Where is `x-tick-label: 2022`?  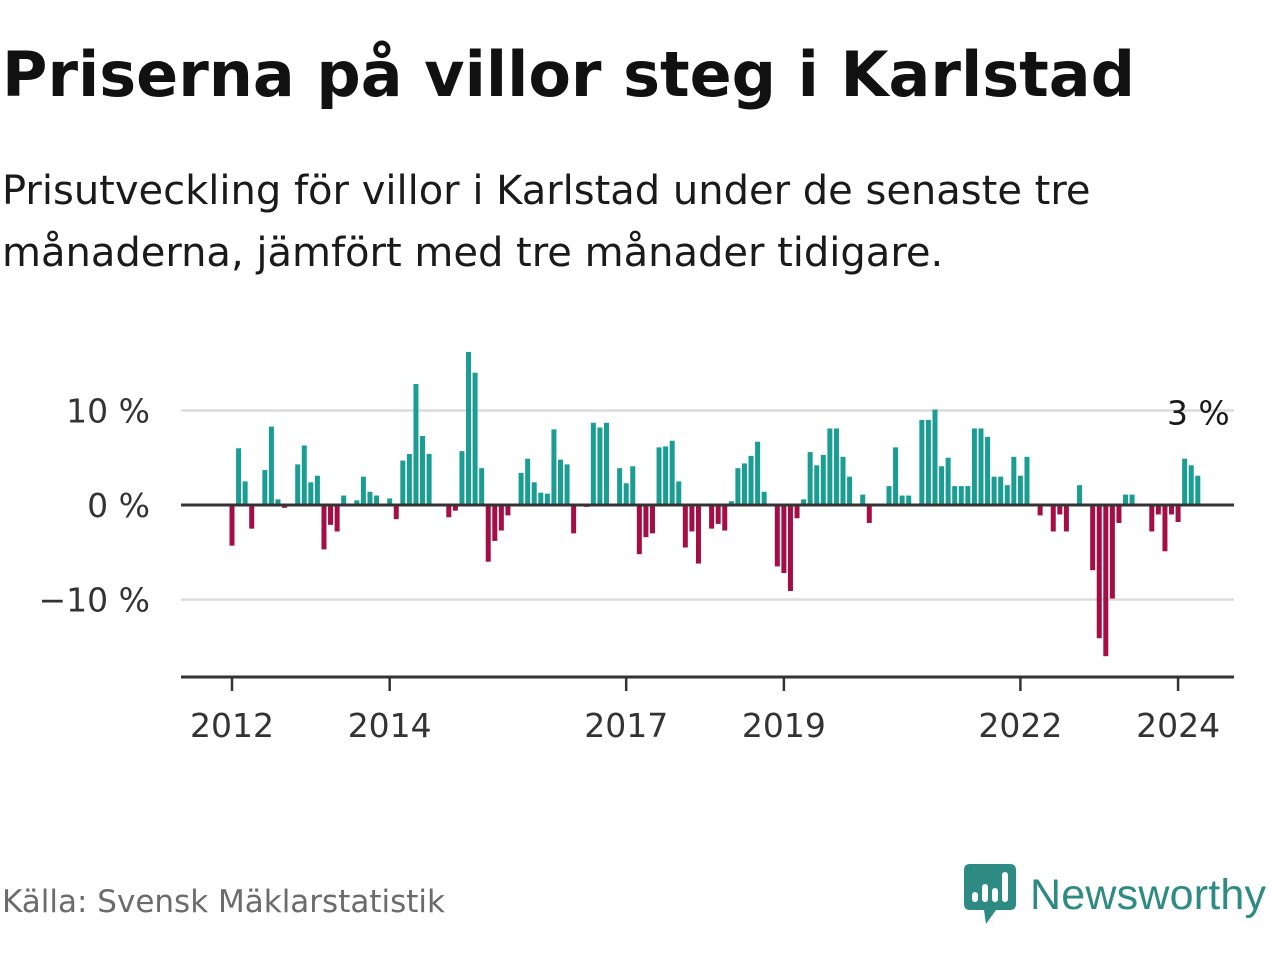
x-tick-label: 2022 is located at coordinates (1020, 725).